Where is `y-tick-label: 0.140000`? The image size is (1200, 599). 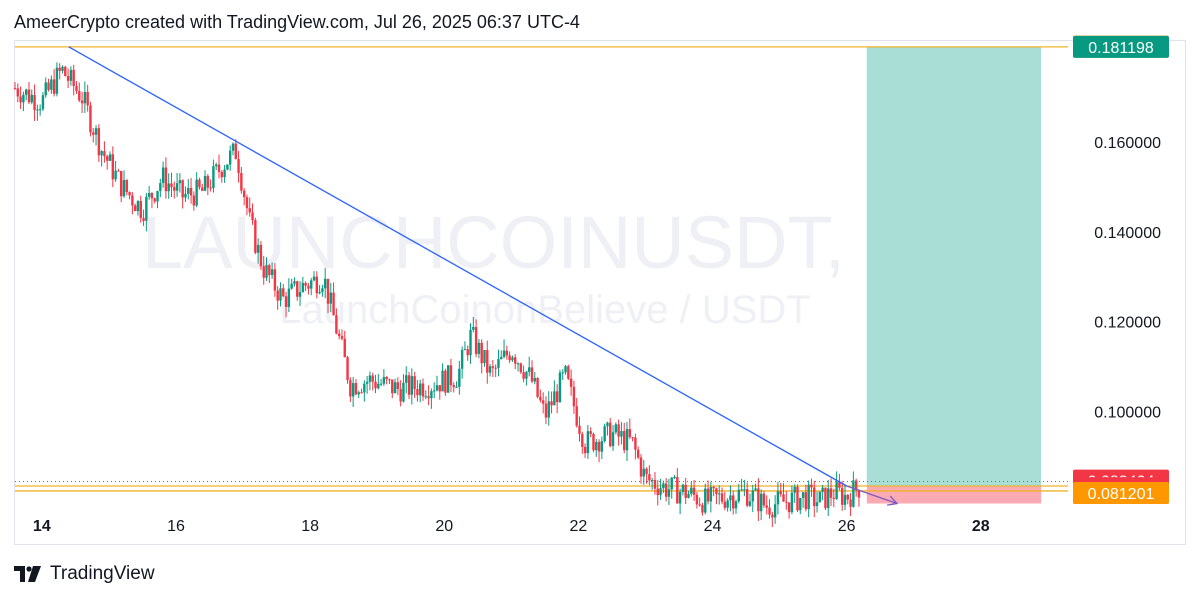 y-tick-label: 0.140000 is located at coordinates (1127, 233).